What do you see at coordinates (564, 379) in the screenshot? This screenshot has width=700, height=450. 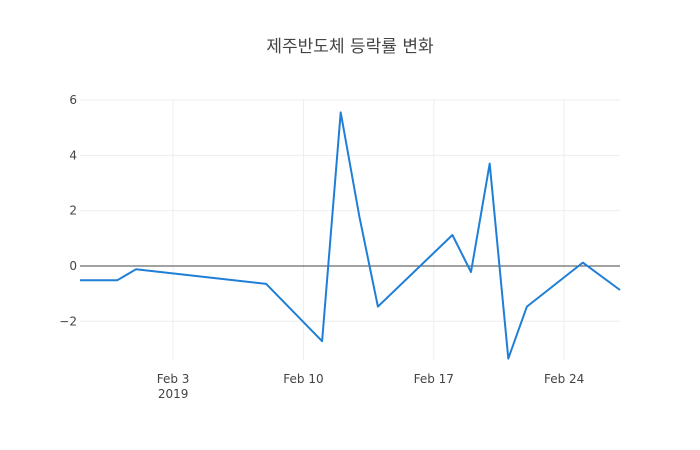 I see `x-tick-label: Feb 24` at bounding box center [564, 379].